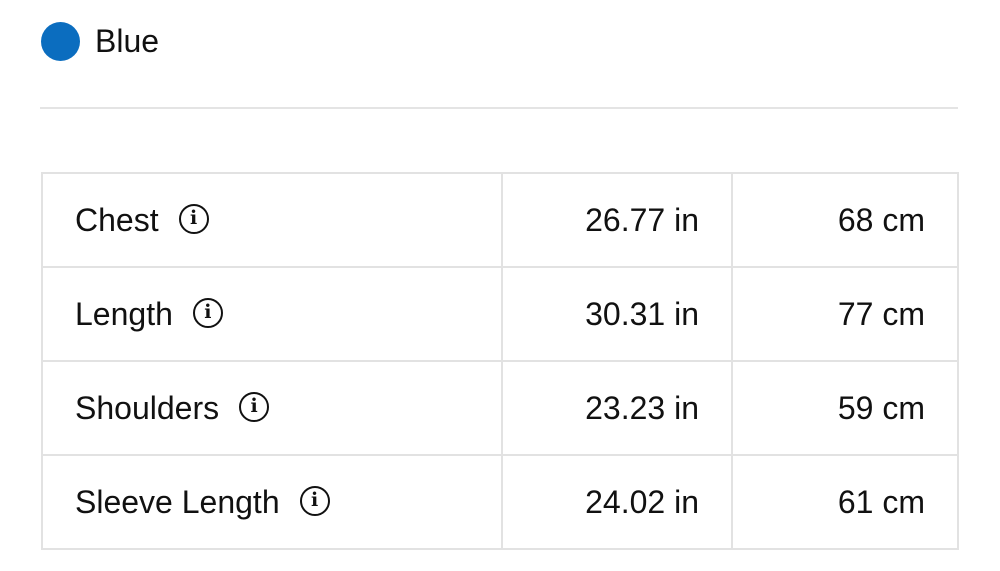  Describe the element at coordinates (127, 40) in the screenshot. I see `color-name: Blue` at that location.